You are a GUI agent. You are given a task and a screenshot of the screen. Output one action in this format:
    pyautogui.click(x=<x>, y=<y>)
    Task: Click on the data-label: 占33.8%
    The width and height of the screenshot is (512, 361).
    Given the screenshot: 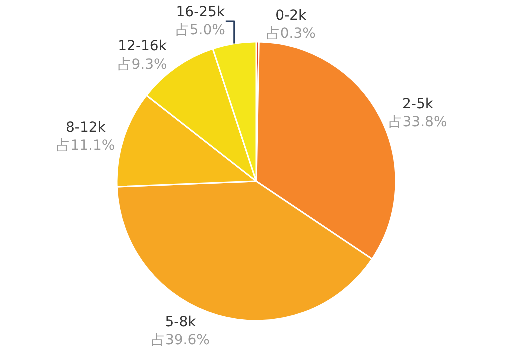 What is the action you would take?
    pyautogui.click(x=418, y=122)
    